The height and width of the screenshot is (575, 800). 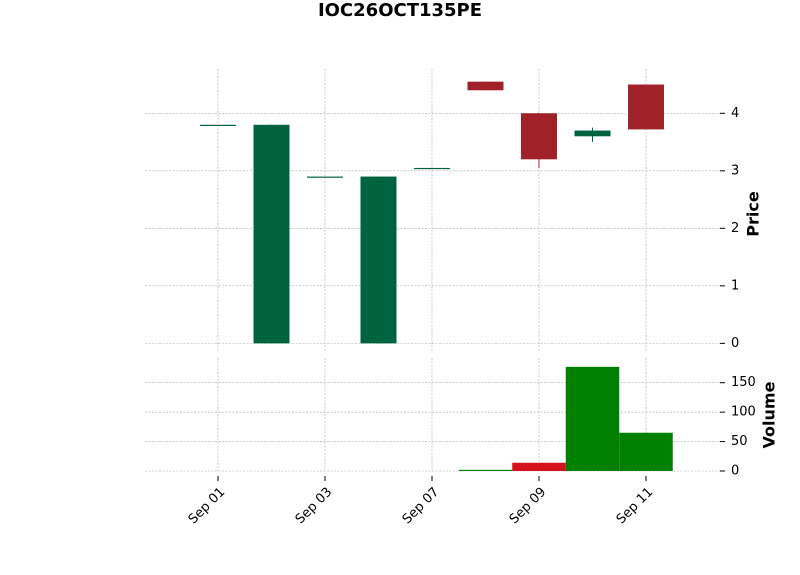 I want to click on y-tick-label: 3, so click(x=735, y=170).